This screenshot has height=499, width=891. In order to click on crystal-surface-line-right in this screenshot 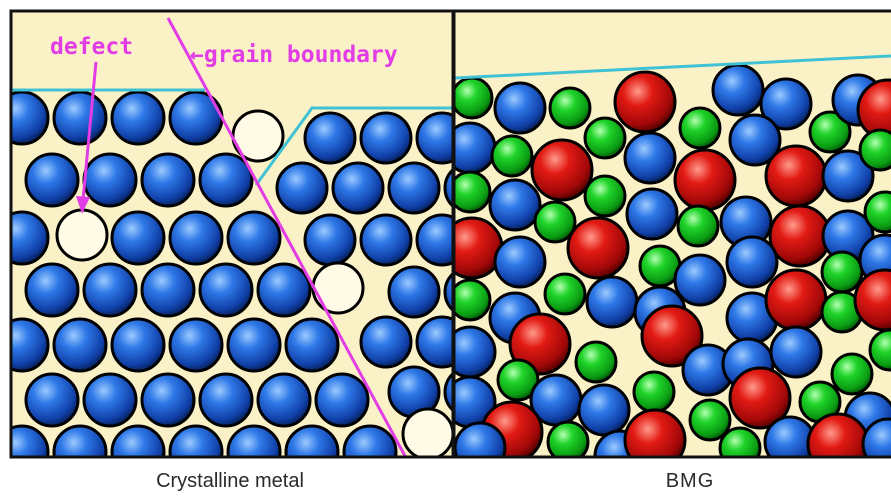, I will do `click(353, 146)`.